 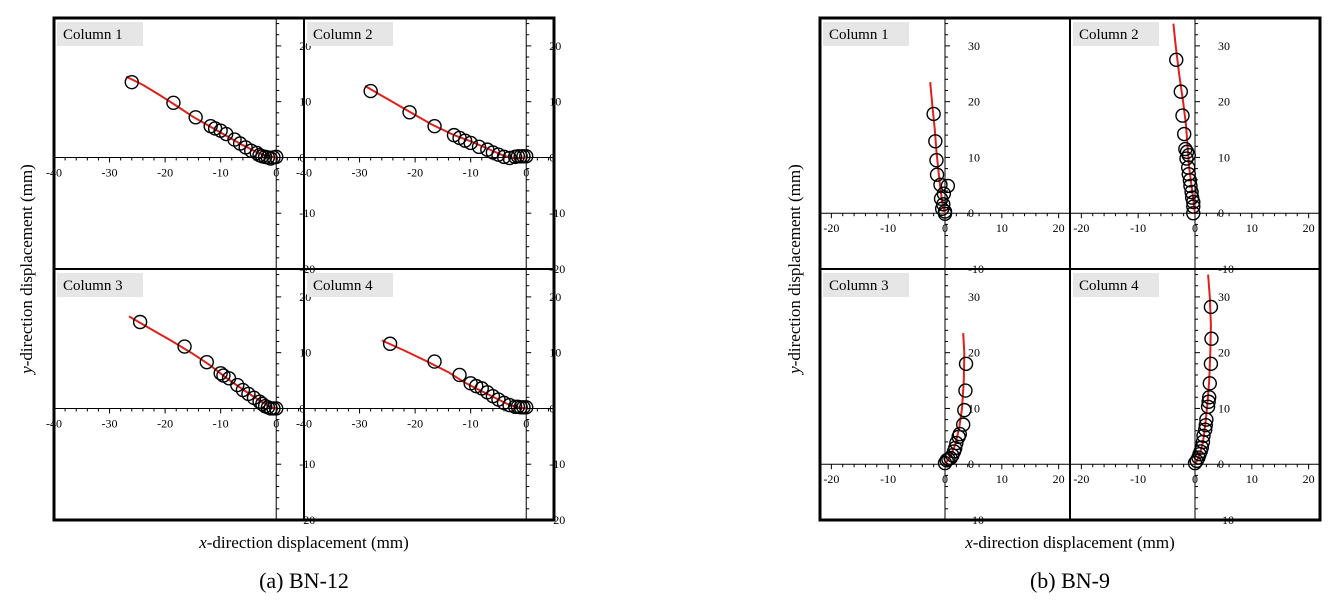 I want to click on x-axis-title: x-direction displacement (mm), so click(x=303, y=542).